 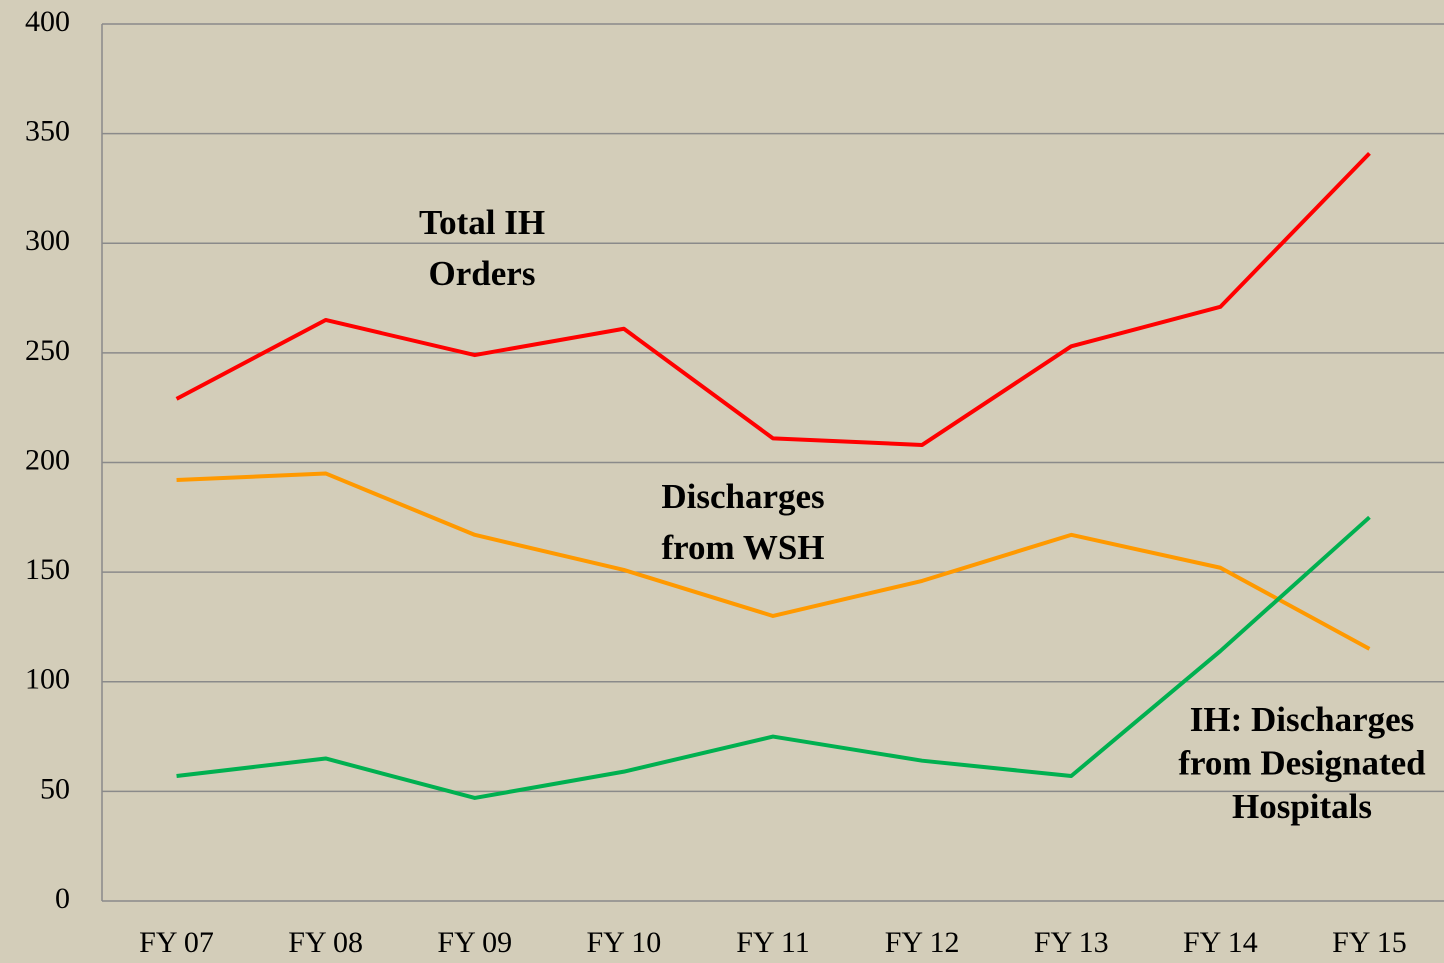 What do you see at coordinates (47, 240) in the screenshot?
I see `y-tick-label: 300` at bounding box center [47, 240].